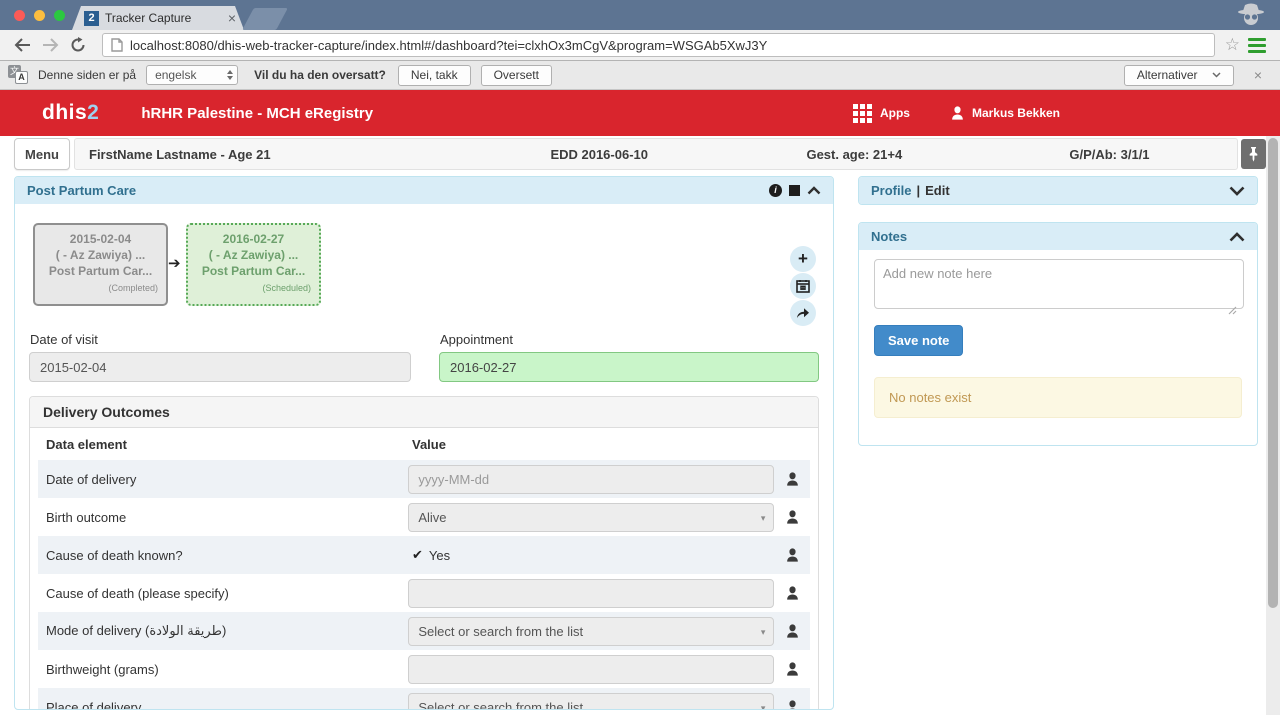 This screenshot has height=715, width=1280. Describe the element at coordinates (1005, 113) in the screenshot. I see `user-menu-button: Markus Bekken` at that location.